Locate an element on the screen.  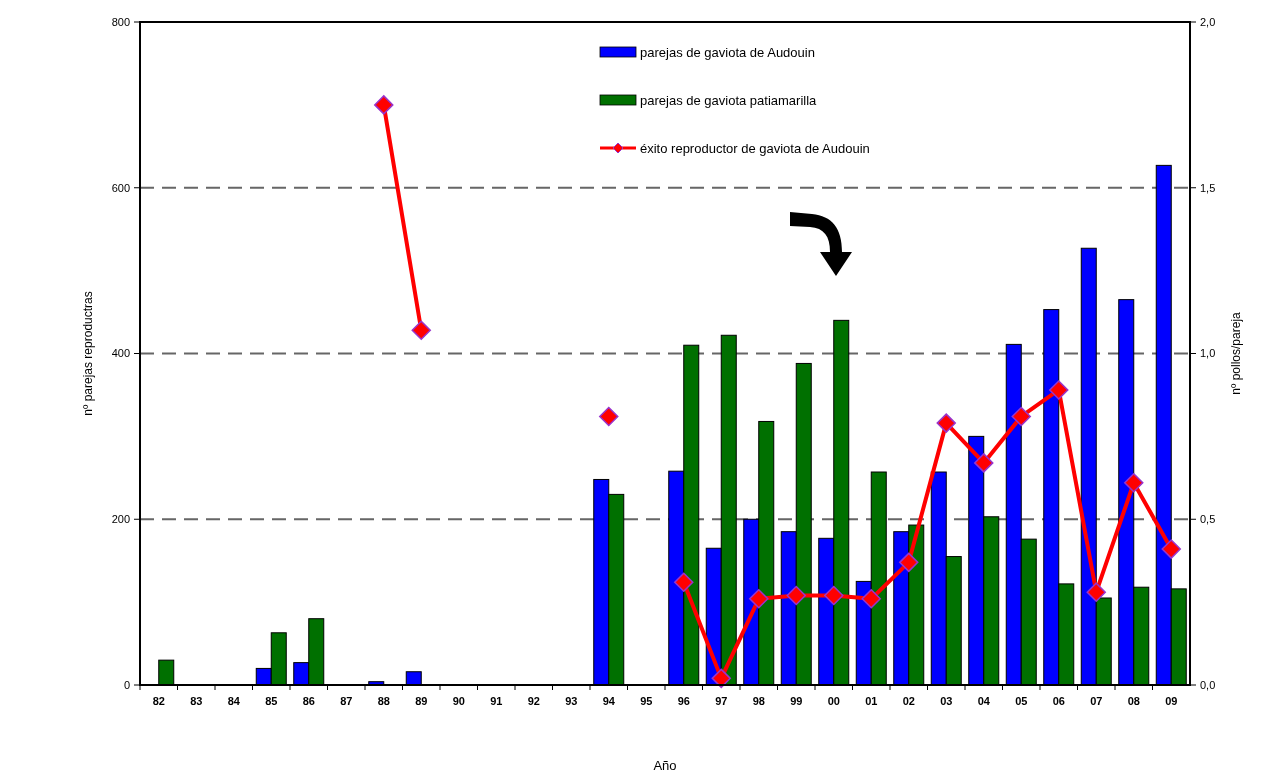
y2-tick-label: 1,0 is located at coordinates (1208, 353).